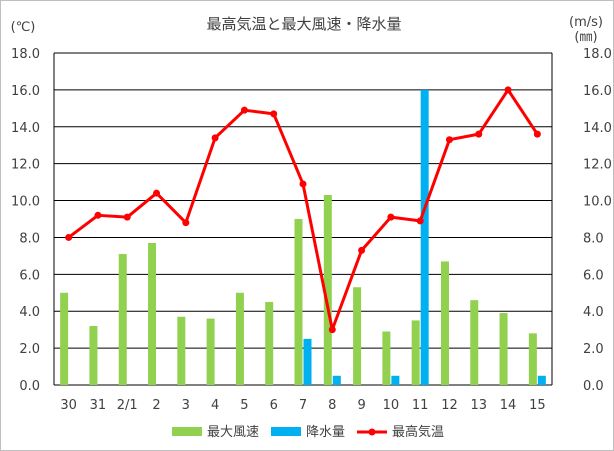  Describe the element at coordinates (593, 275) in the screenshot. I see `right-tick-label: 6.0` at that location.